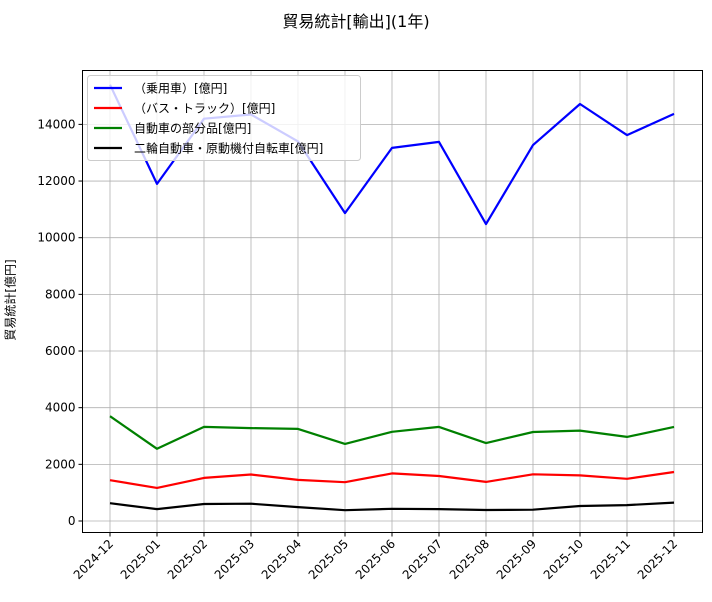 Image resolution: width=712 pixels, height=602 pixels. Describe the element at coordinates (657, 559) in the screenshot. I see `x-tick-label: 2025-12` at that location.